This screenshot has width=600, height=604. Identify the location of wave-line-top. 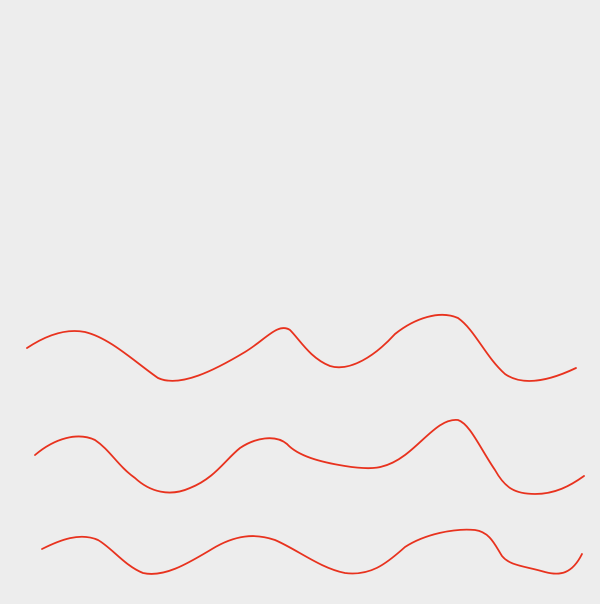
(301, 348).